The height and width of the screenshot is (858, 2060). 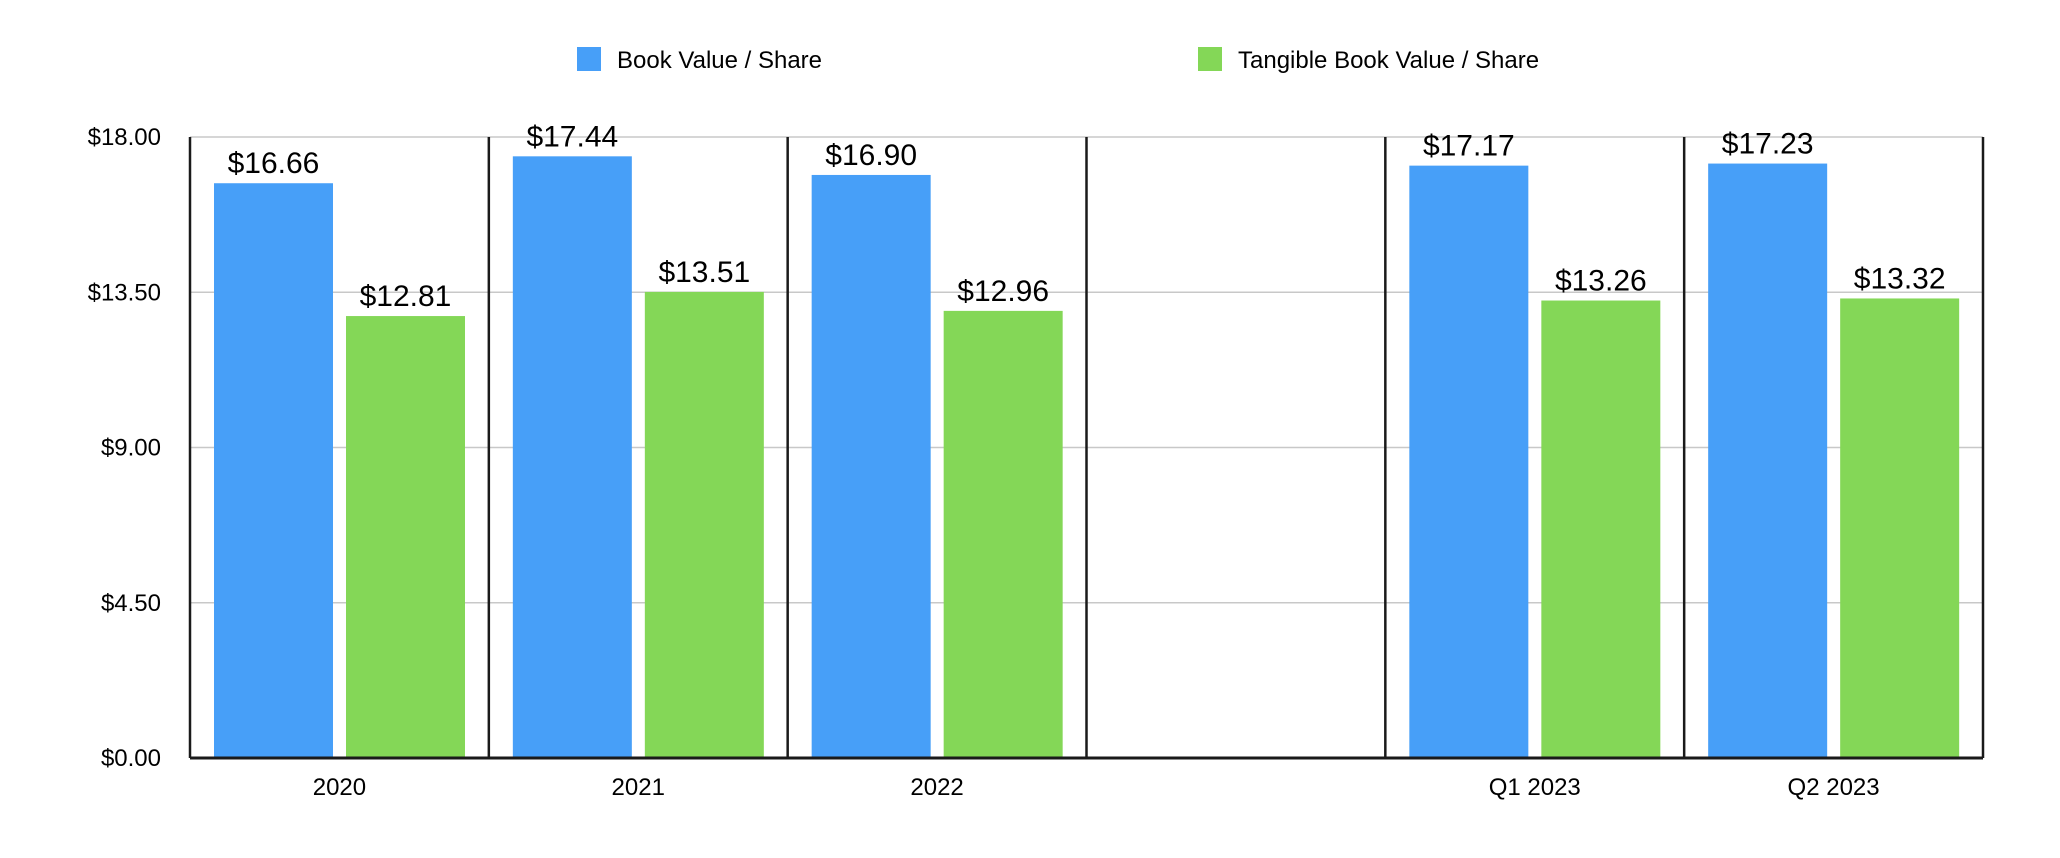 What do you see at coordinates (339, 787) in the screenshot?
I see `x-tick-label: 2020` at bounding box center [339, 787].